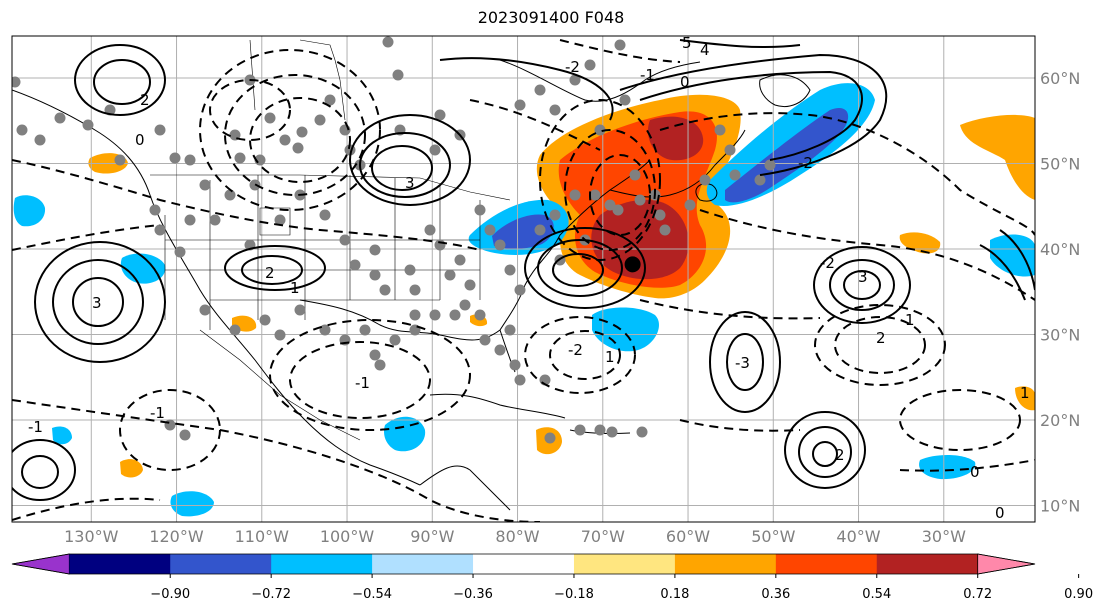 The height and width of the screenshot is (613, 1102). I want to click on colorbar-tick-label: 0.72, so click(977, 594).